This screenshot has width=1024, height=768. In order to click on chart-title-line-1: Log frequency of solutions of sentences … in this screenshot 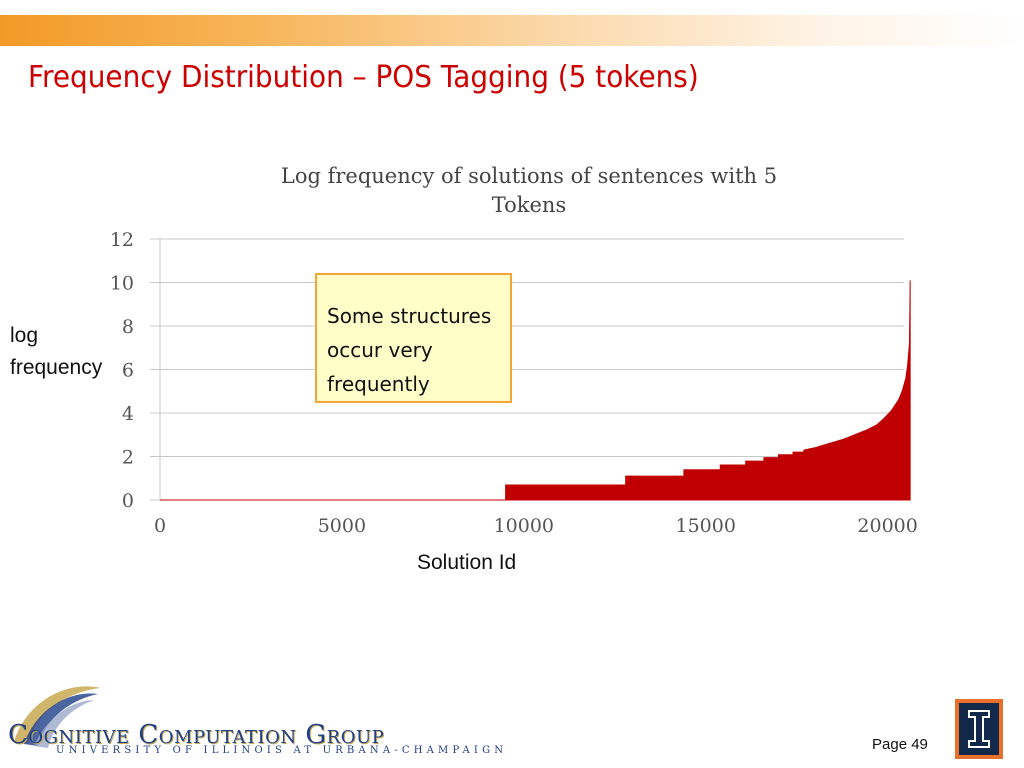, I will do `click(529, 176)`.